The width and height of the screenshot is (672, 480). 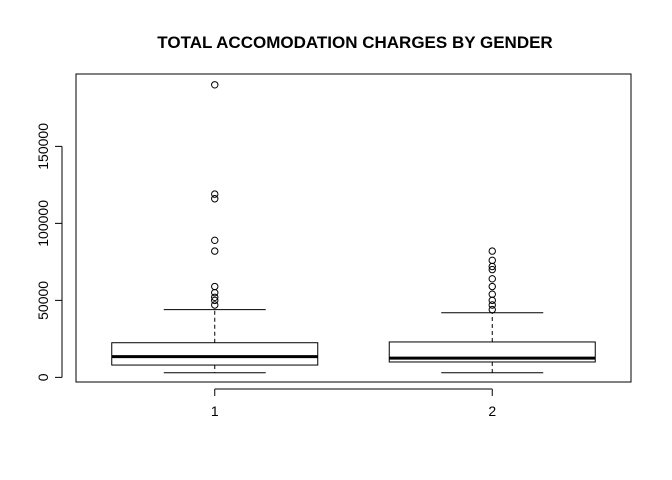 I want to click on y-axis: 0 50000 100000 150000, so click(x=49, y=252).